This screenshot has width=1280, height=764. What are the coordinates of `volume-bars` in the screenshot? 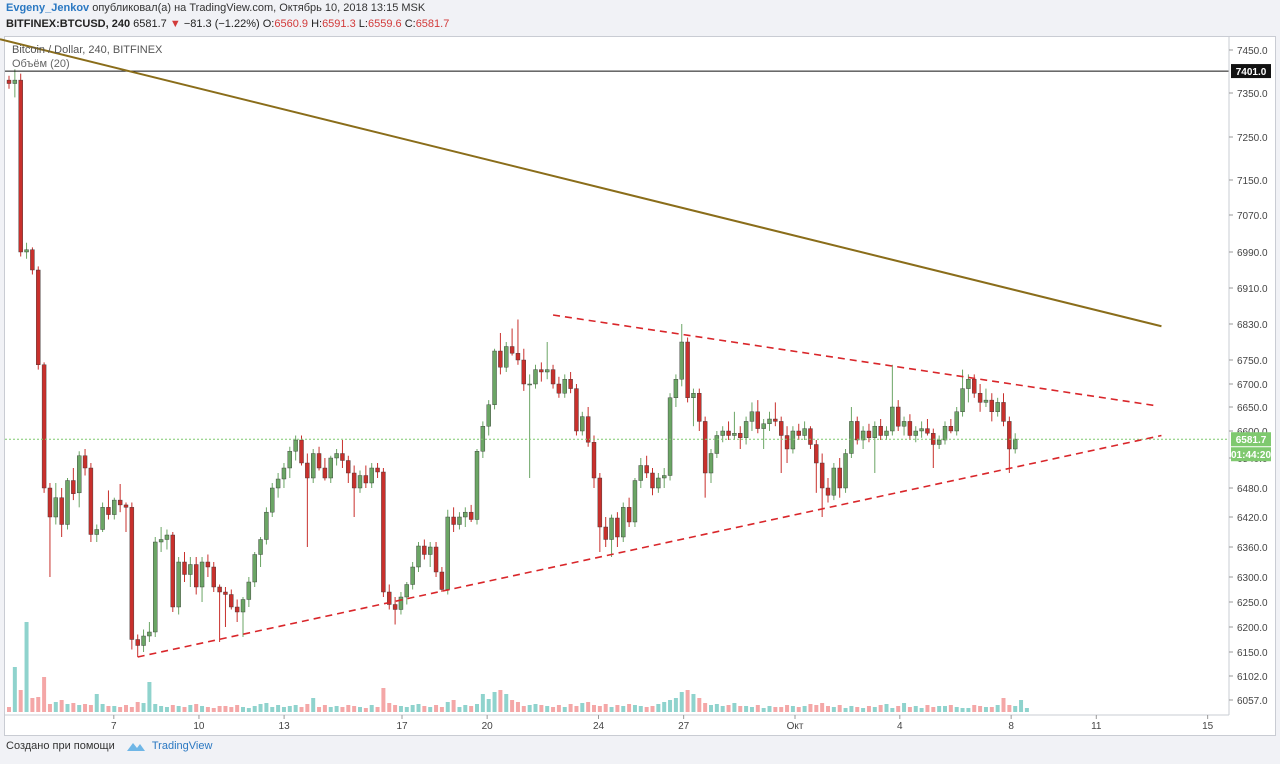 It's located at (518, 667).